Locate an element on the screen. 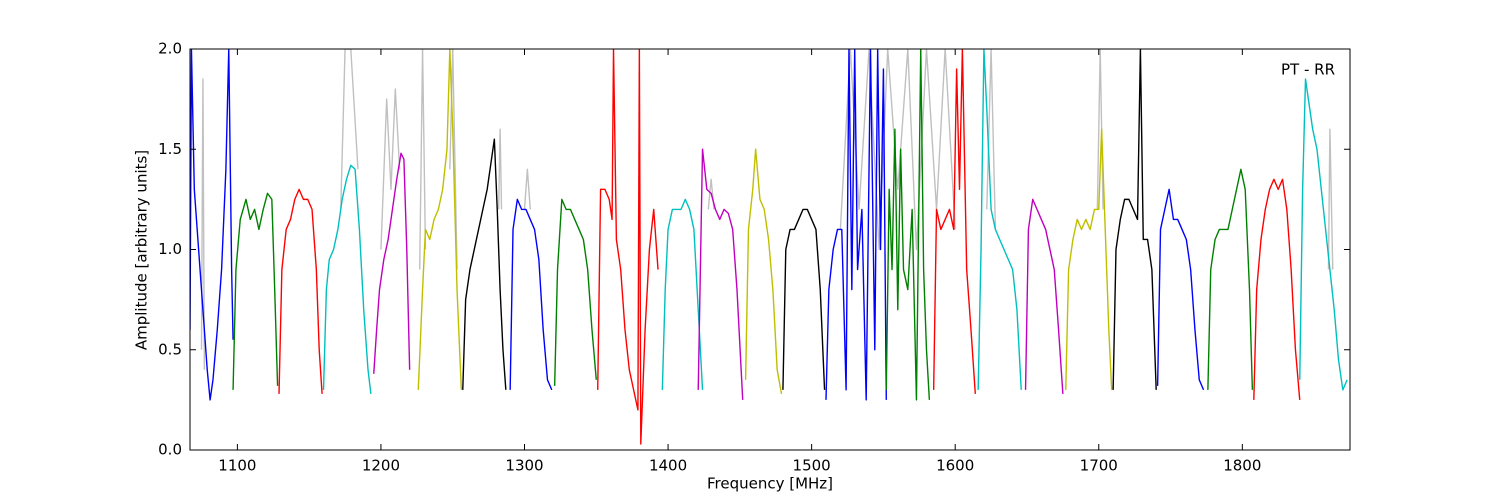 The height and width of the screenshot is (500, 1500). y-axis-label: Amplitude [arbitrary units] is located at coordinates (142, 250).